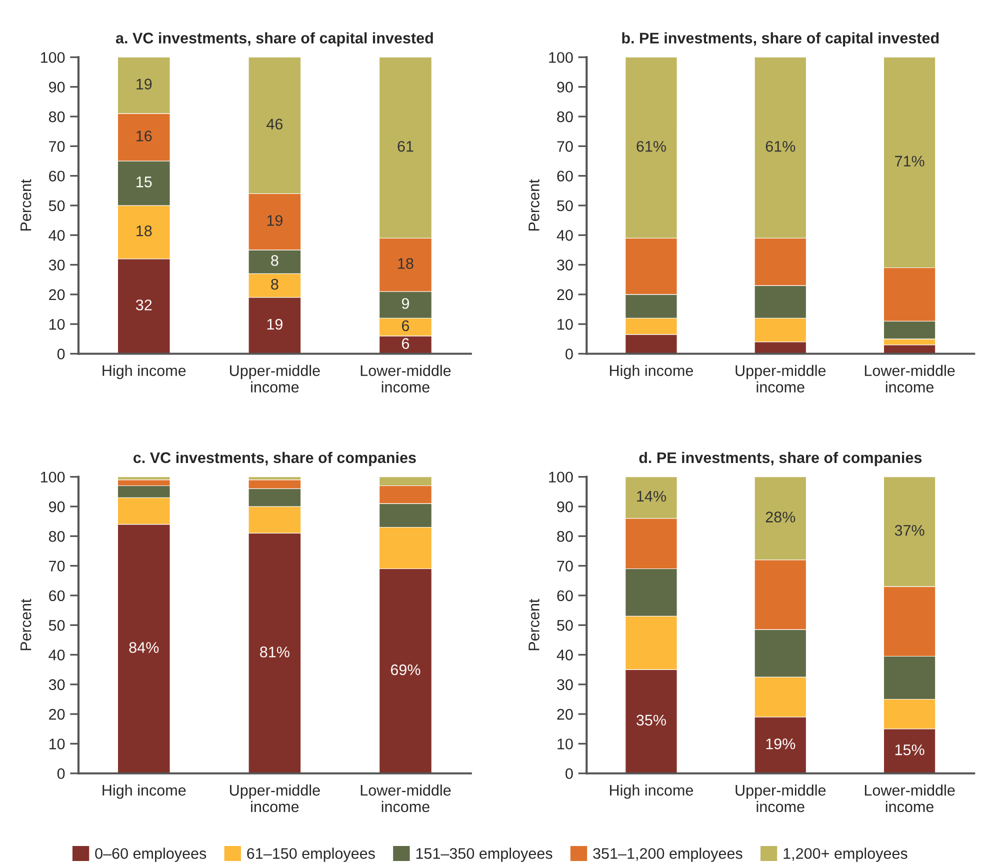 The image size is (981, 867). Describe the element at coordinates (144, 305) in the screenshot. I see `data-label: 32` at that location.